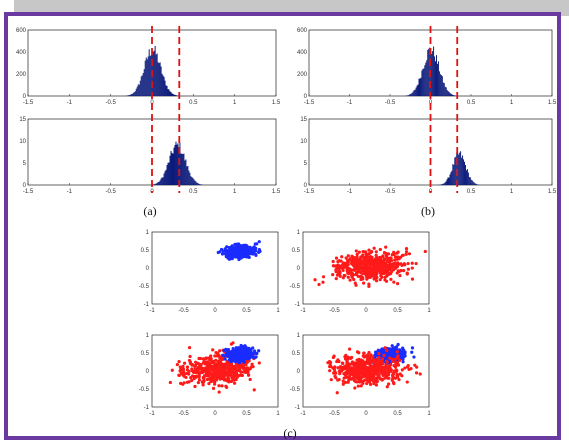 The width and height of the screenshot is (569, 442). Describe the element at coordinates (246, 311) in the screenshot. I see `x-tick-label: 0.5` at that location.